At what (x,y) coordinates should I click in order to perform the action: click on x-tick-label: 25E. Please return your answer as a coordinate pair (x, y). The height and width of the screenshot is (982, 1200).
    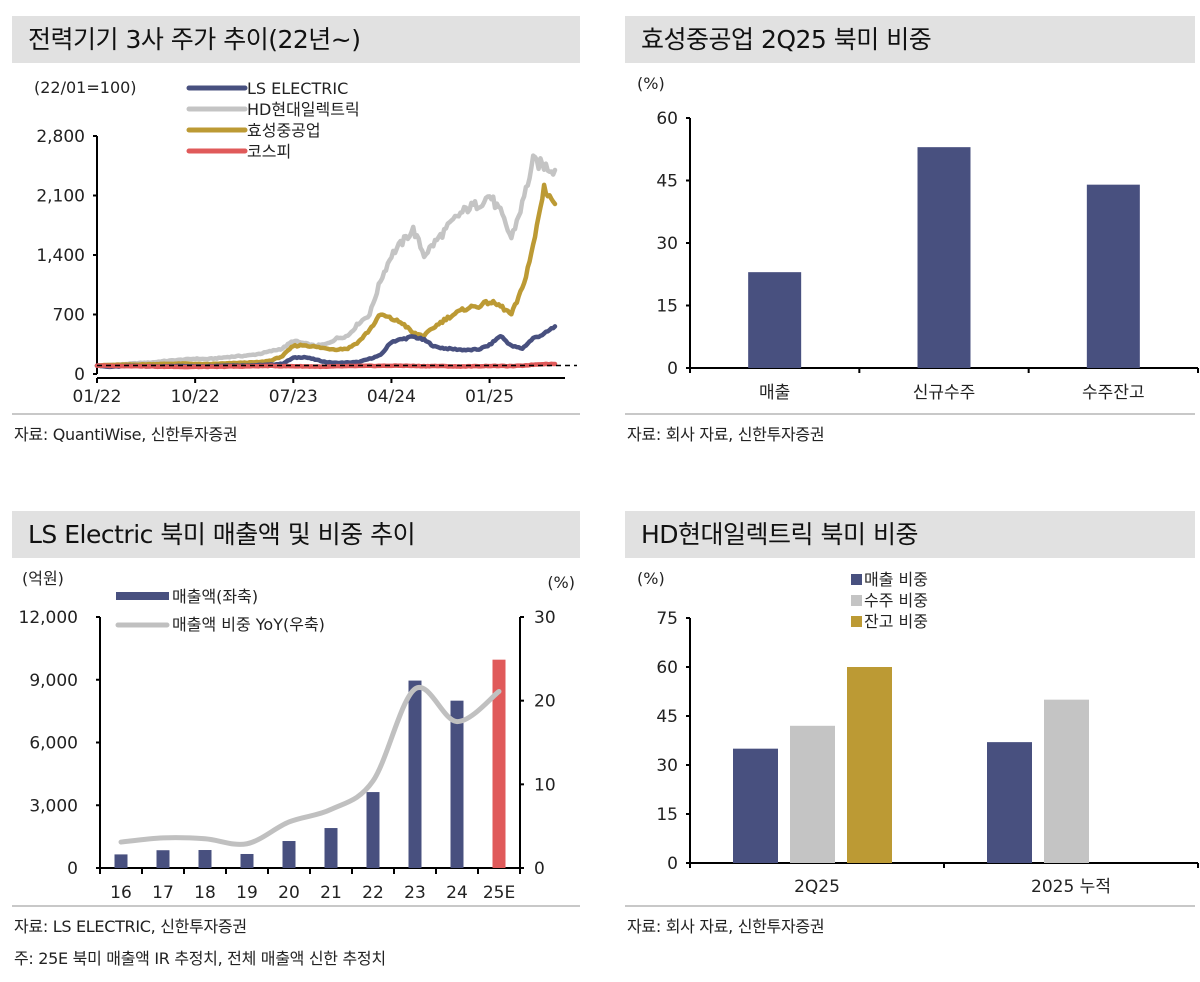
    Looking at the image, I should click on (499, 893).